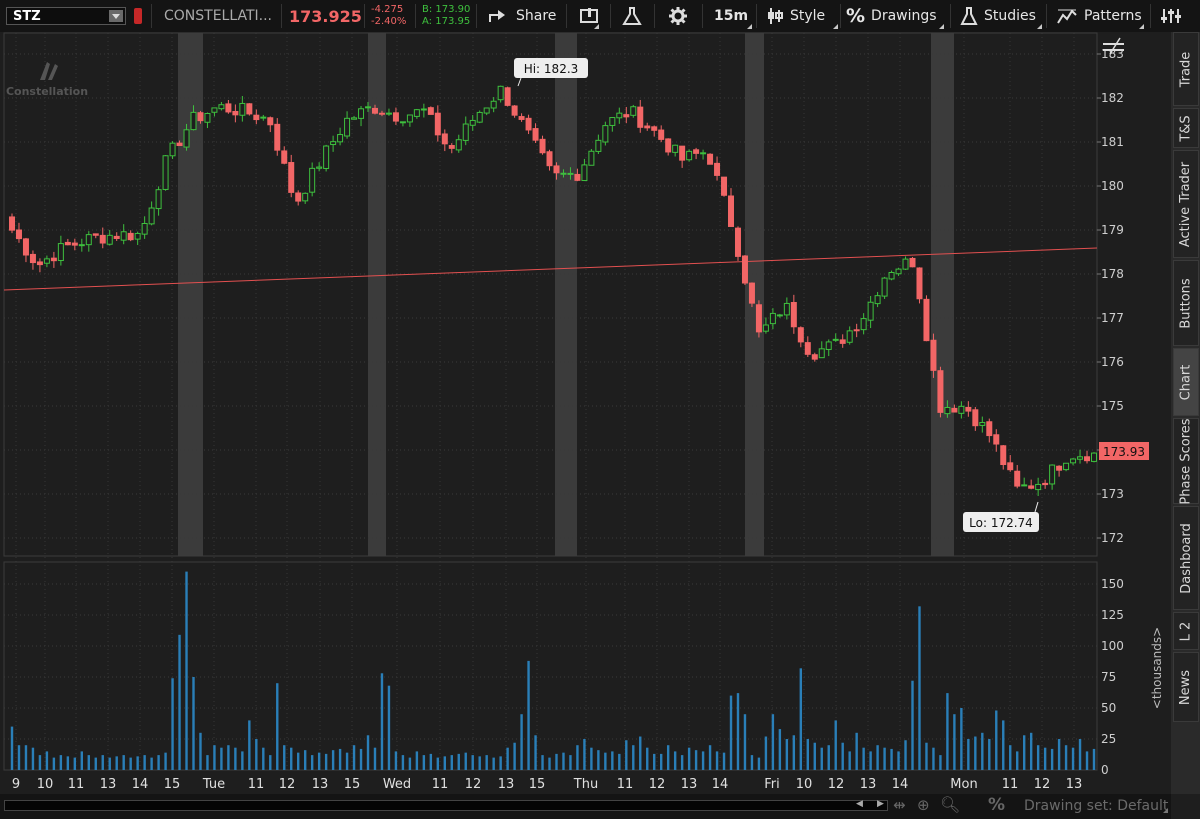 The image size is (1200, 819). What do you see at coordinates (1186, 631) in the screenshot?
I see `side-tab-l-2: L 2` at bounding box center [1186, 631].